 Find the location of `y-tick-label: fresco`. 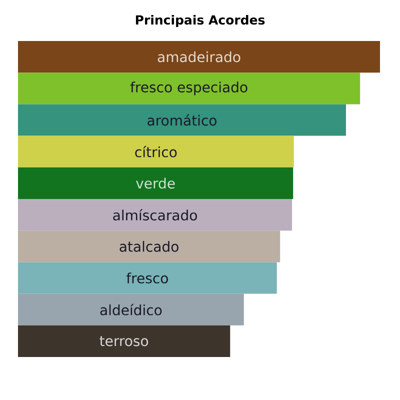

y-tick-label: fresco is located at coordinates (147, 278).